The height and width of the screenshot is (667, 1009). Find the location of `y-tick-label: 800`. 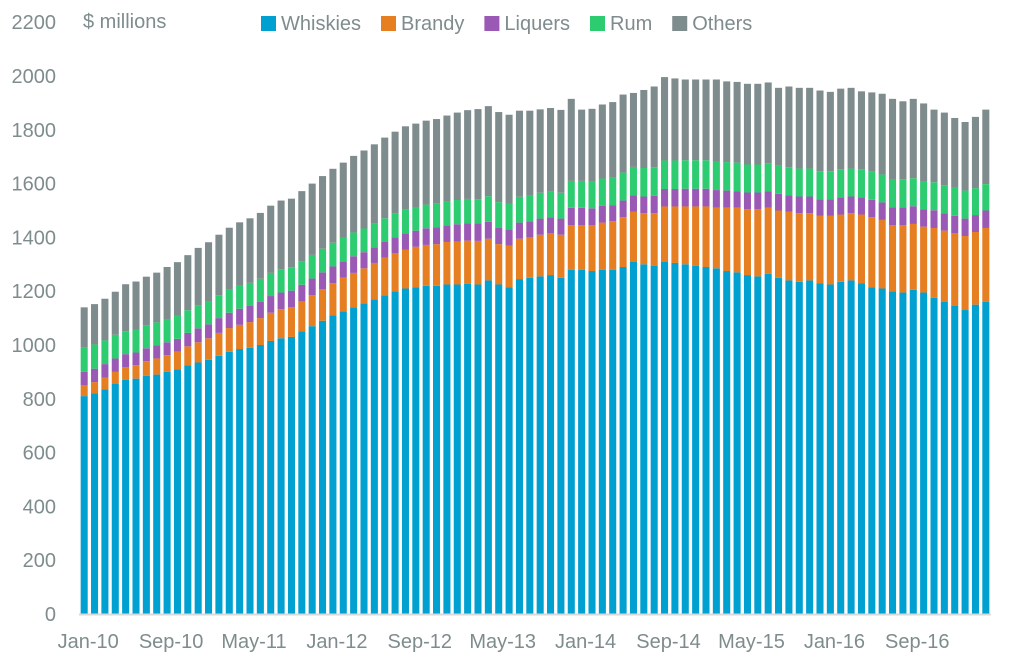

y-tick-label: 800 is located at coordinates (39, 400).